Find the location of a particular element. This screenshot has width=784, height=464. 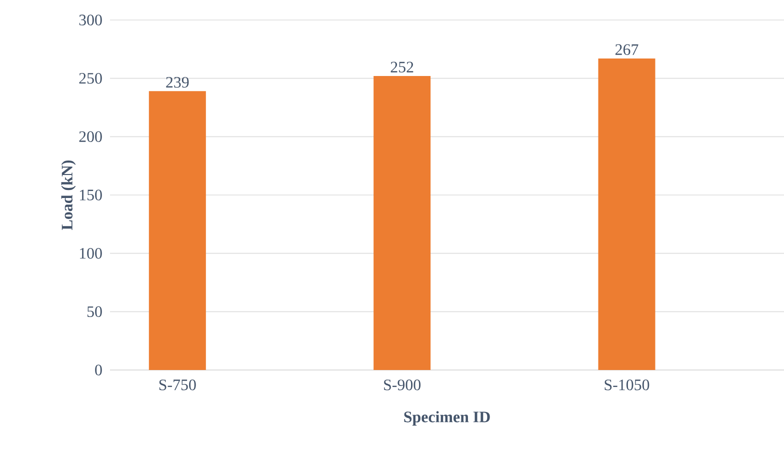

y-tick-label: 150 is located at coordinates (91, 195).